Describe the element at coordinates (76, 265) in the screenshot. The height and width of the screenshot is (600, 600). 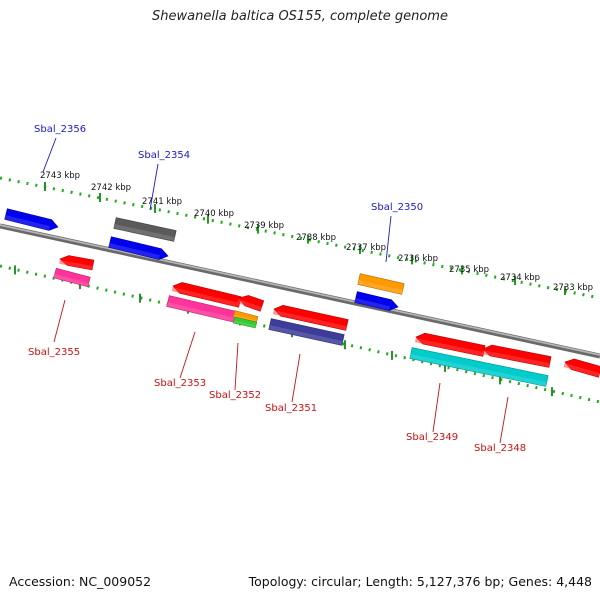
I see `gene-sbal-2355-upper-shading` at that location.